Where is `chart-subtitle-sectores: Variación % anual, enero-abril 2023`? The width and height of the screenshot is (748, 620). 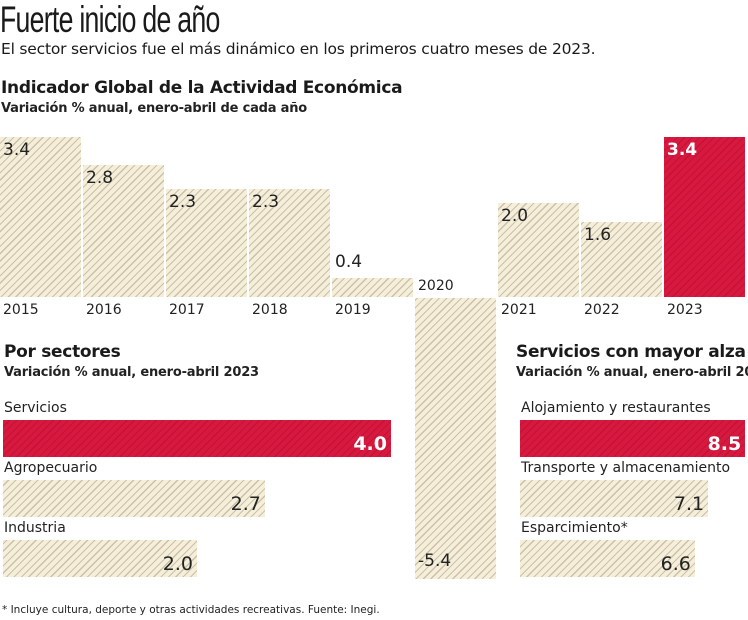 chart-subtitle-sectores: Variación % anual, enero-abril 2023 is located at coordinates (131, 372).